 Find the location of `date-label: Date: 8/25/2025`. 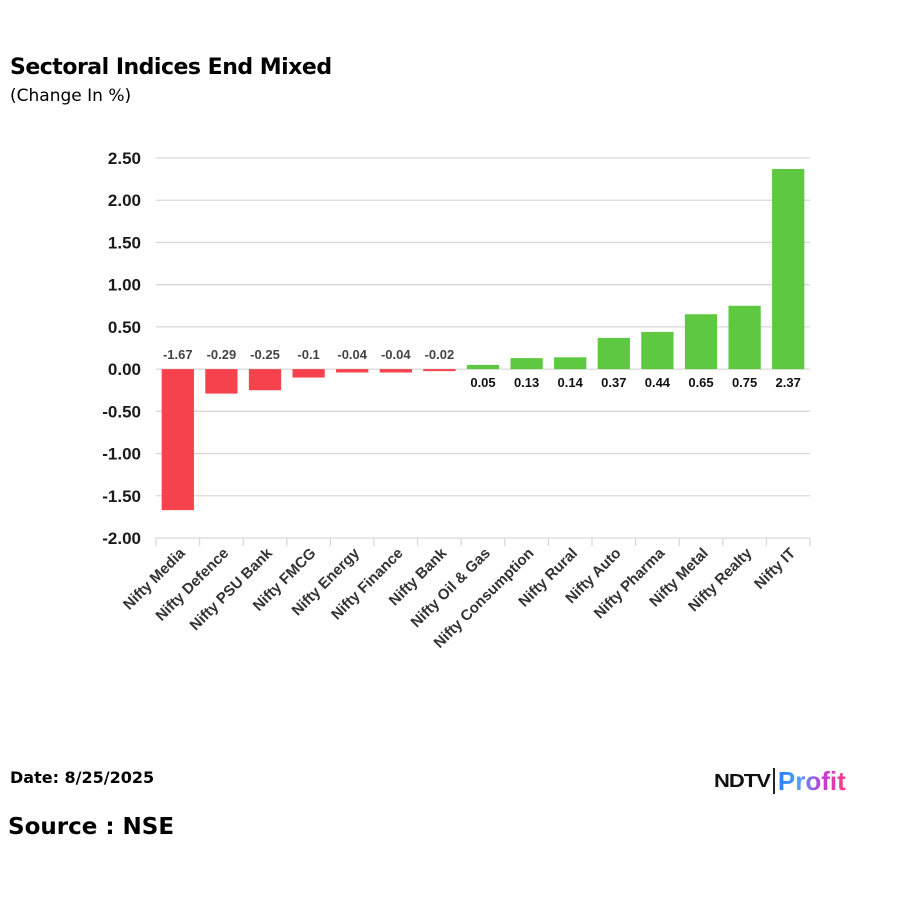

date-label: Date: 8/25/2025 is located at coordinates (82, 777).